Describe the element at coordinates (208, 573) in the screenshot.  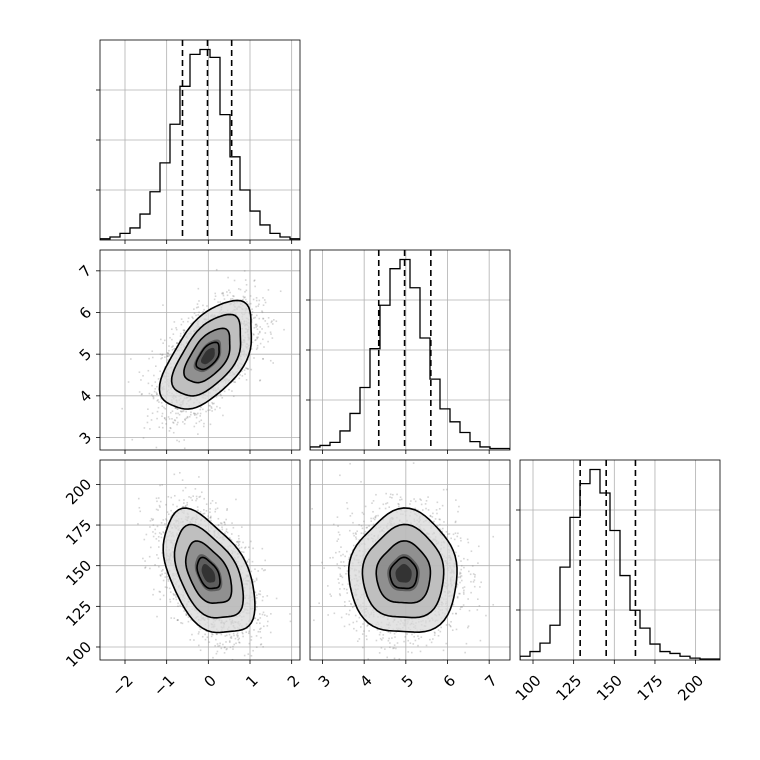
I see `density-fill` at that location.